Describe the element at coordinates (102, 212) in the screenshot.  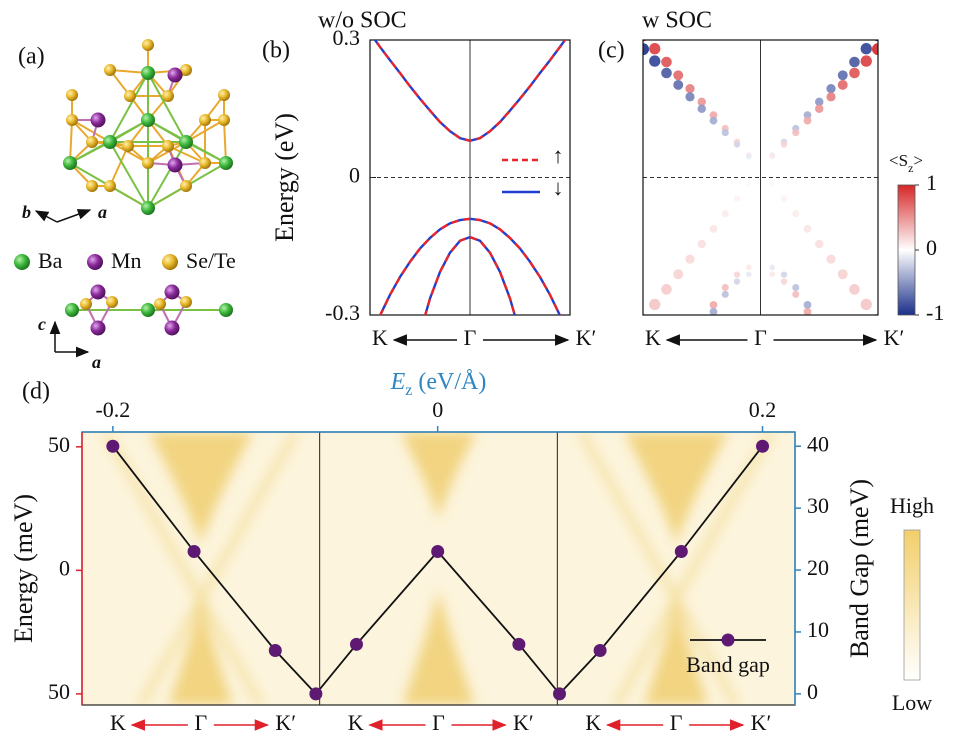
I see `axis-label: a` at that location.